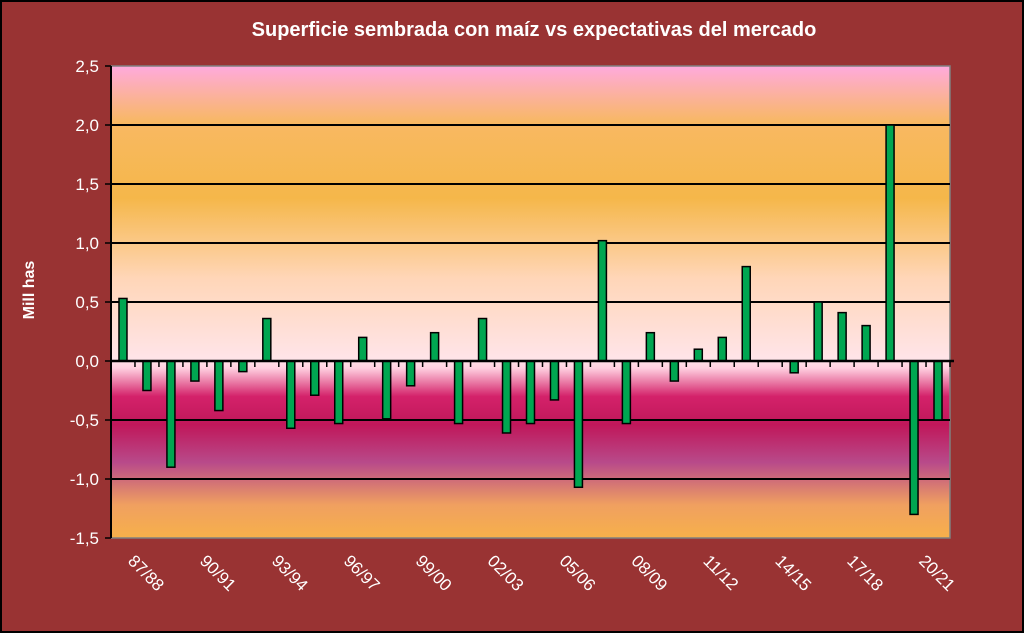 Image resolution: width=1024 pixels, height=633 pixels. What do you see at coordinates (434, 573) in the screenshot?
I see `x-tick-label: 99/00` at bounding box center [434, 573].